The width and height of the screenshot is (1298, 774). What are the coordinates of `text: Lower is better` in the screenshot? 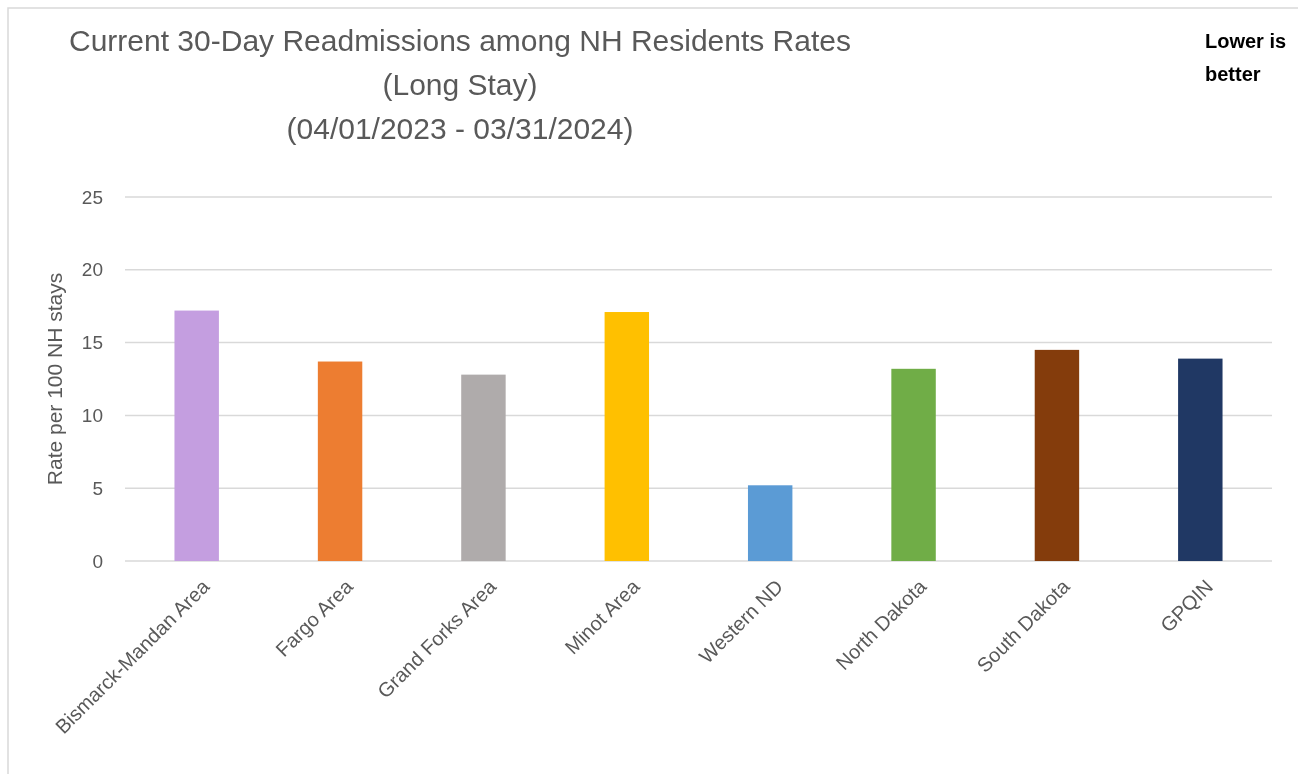 It's located at (1246, 57).